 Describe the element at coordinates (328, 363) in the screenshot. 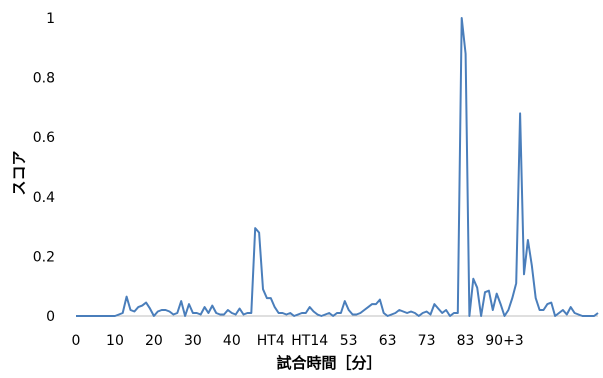

I see `x-axis-title: 試合時間［分］` at that location.